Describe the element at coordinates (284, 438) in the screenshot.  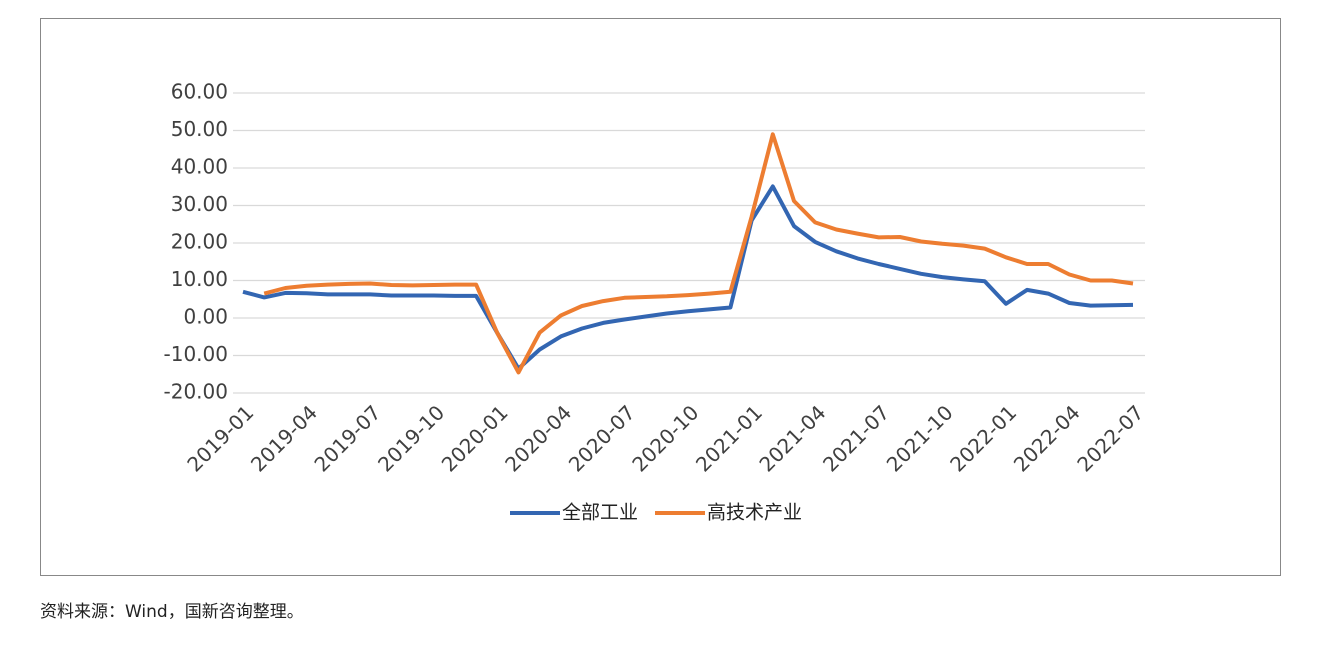
I see `x-tick-label: 2019-04` at that location.